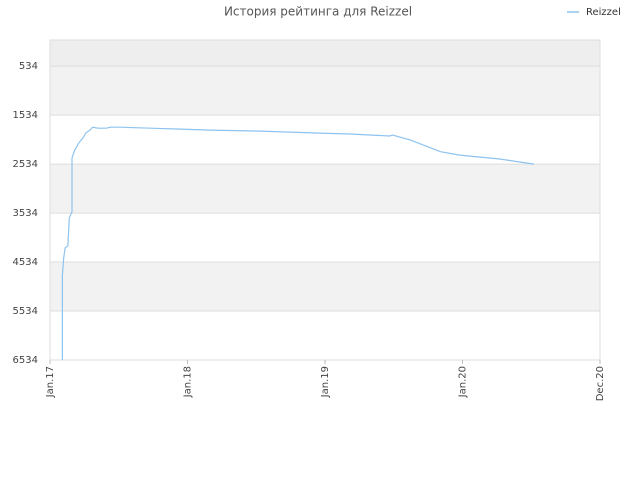 Image resolution: width=640 pixels, height=480 pixels. What do you see at coordinates (188, 382) in the screenshot?
I see `x-tick-label: Jan.18` at bounding box center [188, 382].